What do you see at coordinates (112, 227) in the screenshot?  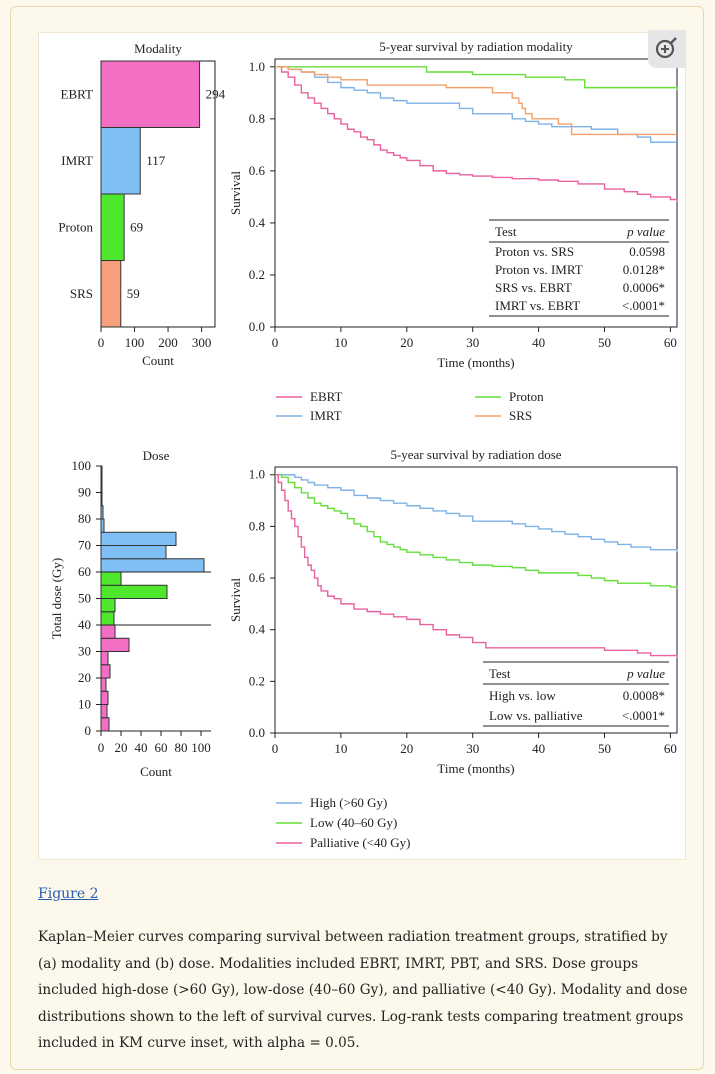 I see `modality-bar-proton` at bounding box center [112, 227].